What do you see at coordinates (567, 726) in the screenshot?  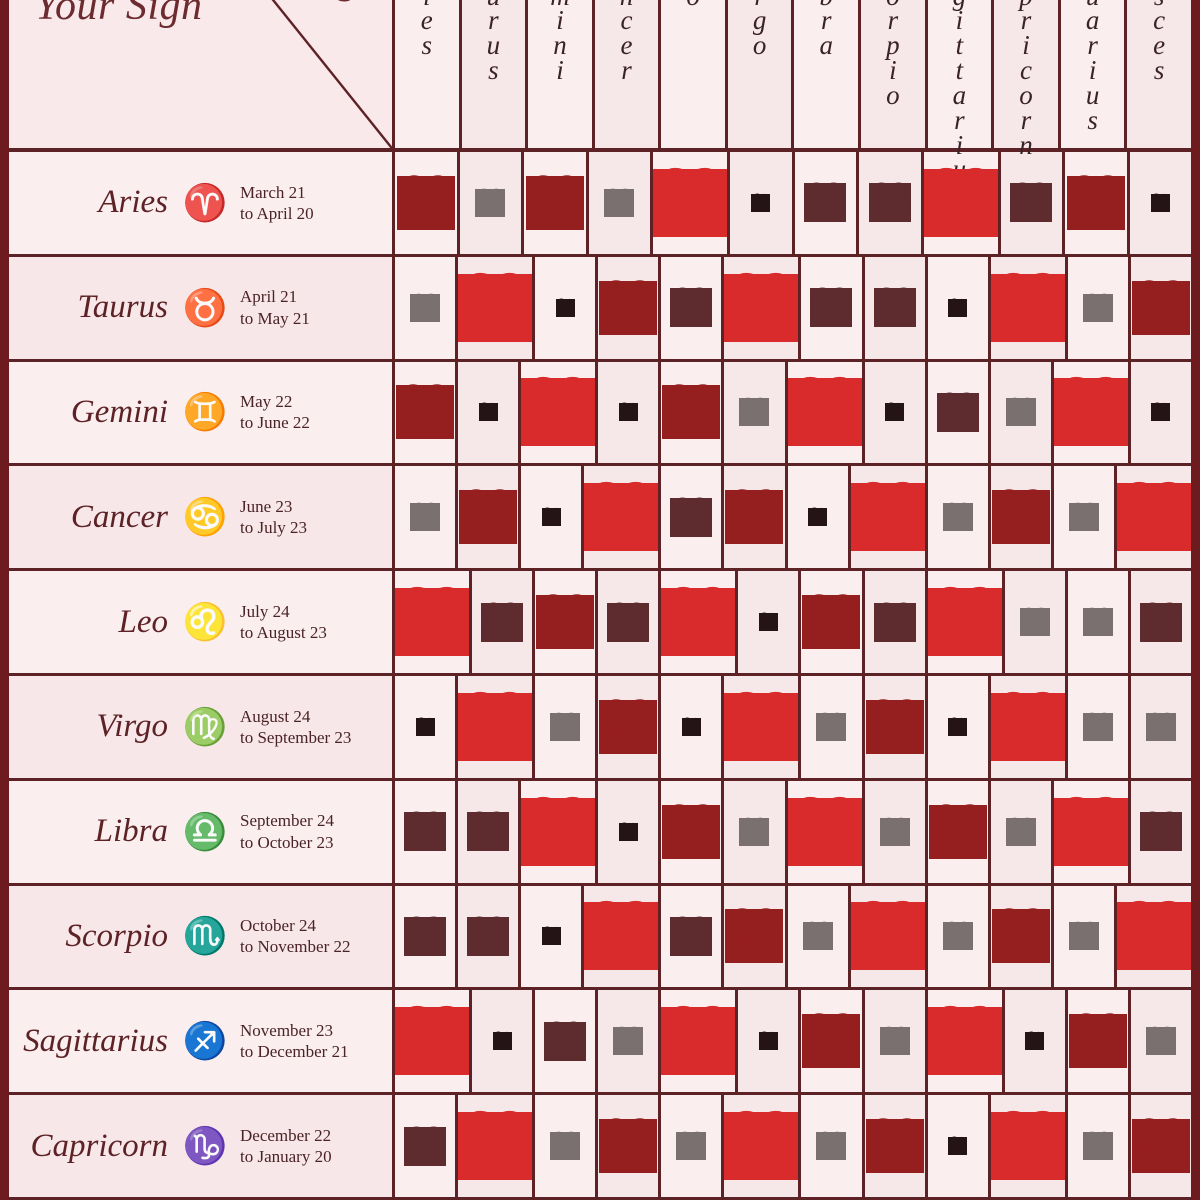 I see `rating-cell-virgo-gemini` at bounding box center [567, 726].